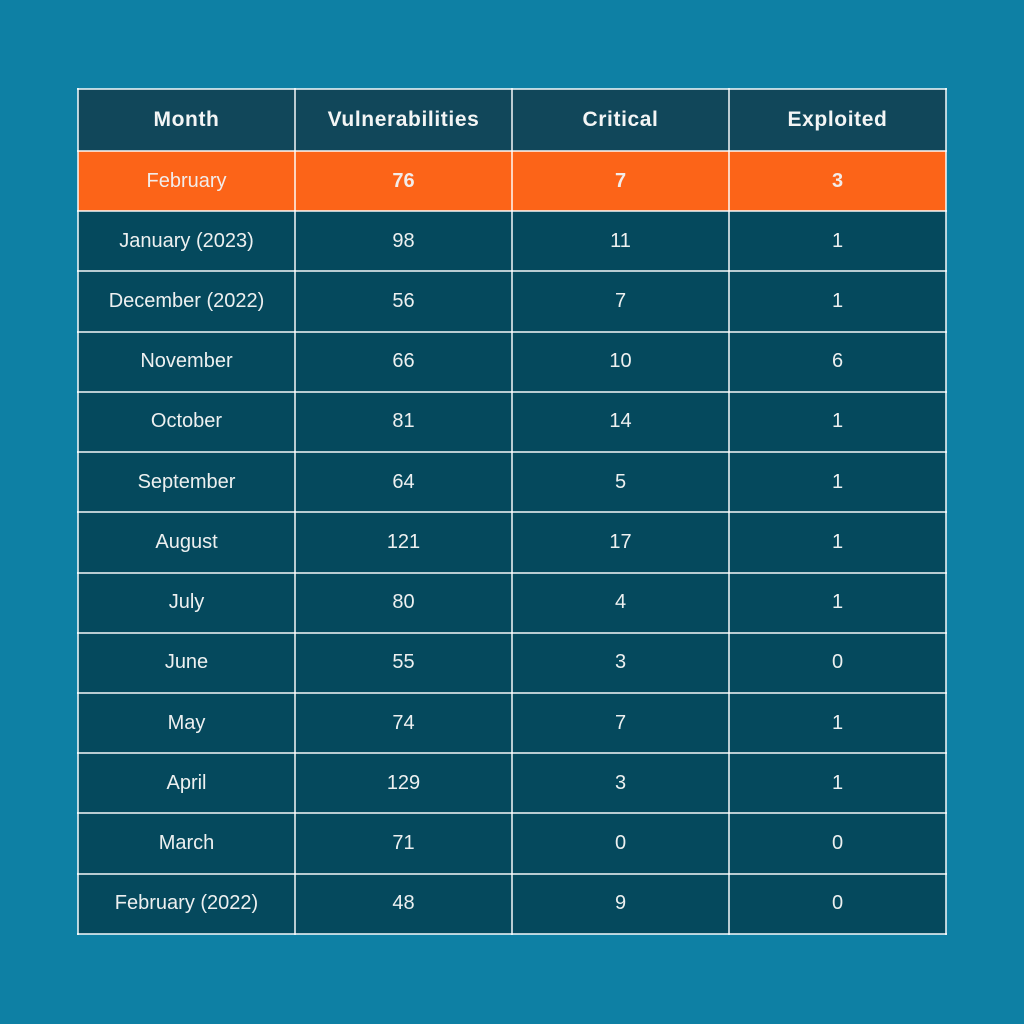 The image size is (1024, 1024). I want to click on cell-vulnerabilities: 121, so click(403, 542).